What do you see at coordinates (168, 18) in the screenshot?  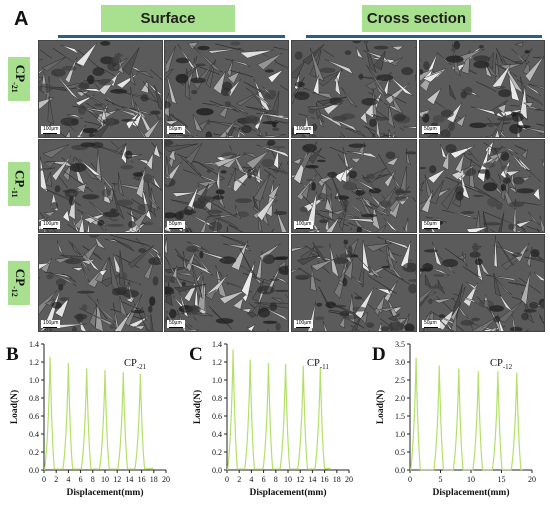 I see `surface-header: Surface` at bounding box center [168, 18].